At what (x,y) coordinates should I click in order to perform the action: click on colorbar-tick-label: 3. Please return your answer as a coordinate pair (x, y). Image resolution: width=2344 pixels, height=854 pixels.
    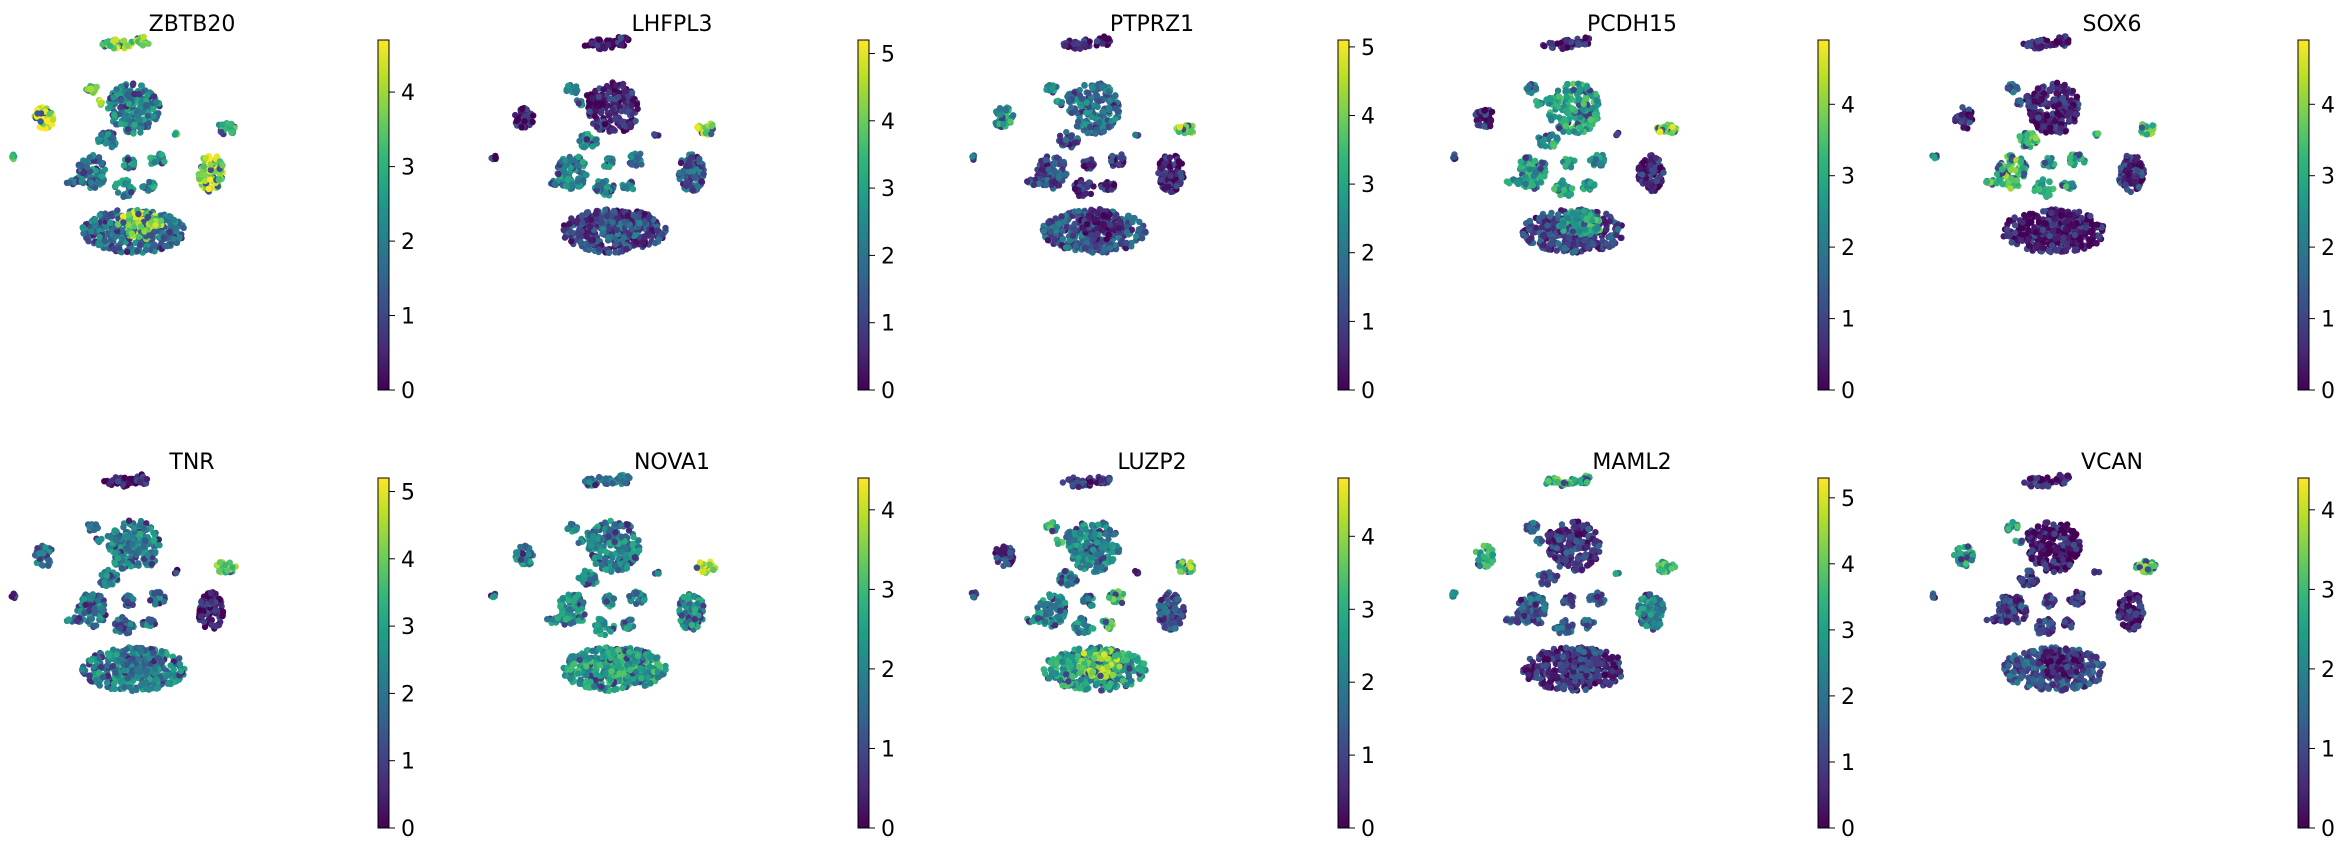
    Looking at the image, I should click on (888, 189).